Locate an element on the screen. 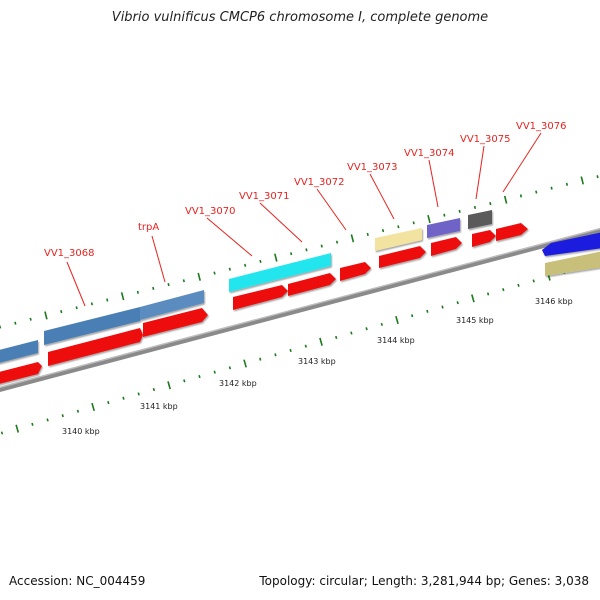 The height and width of the screenshot is (600, 600). kbp-label: 3146 kbp is located at coordinates (554, 301).